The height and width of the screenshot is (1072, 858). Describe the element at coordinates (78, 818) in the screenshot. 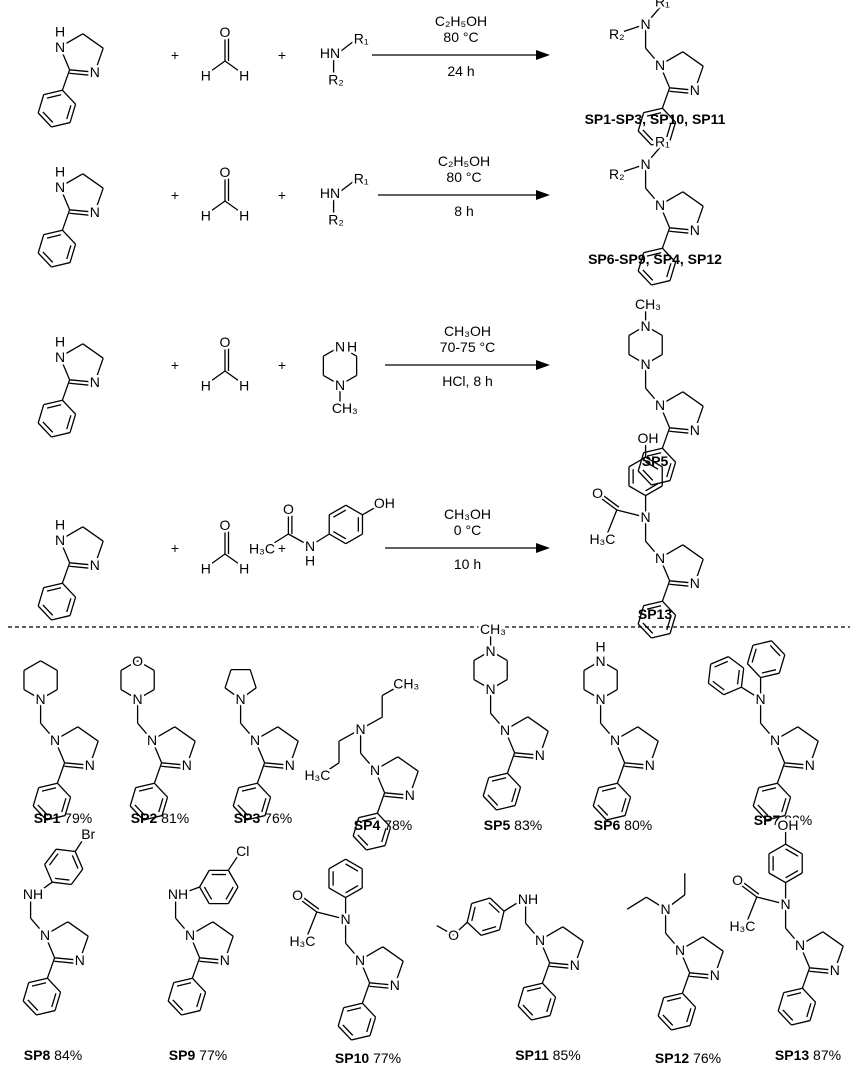

I see `compound-yield: 79%` at that location.